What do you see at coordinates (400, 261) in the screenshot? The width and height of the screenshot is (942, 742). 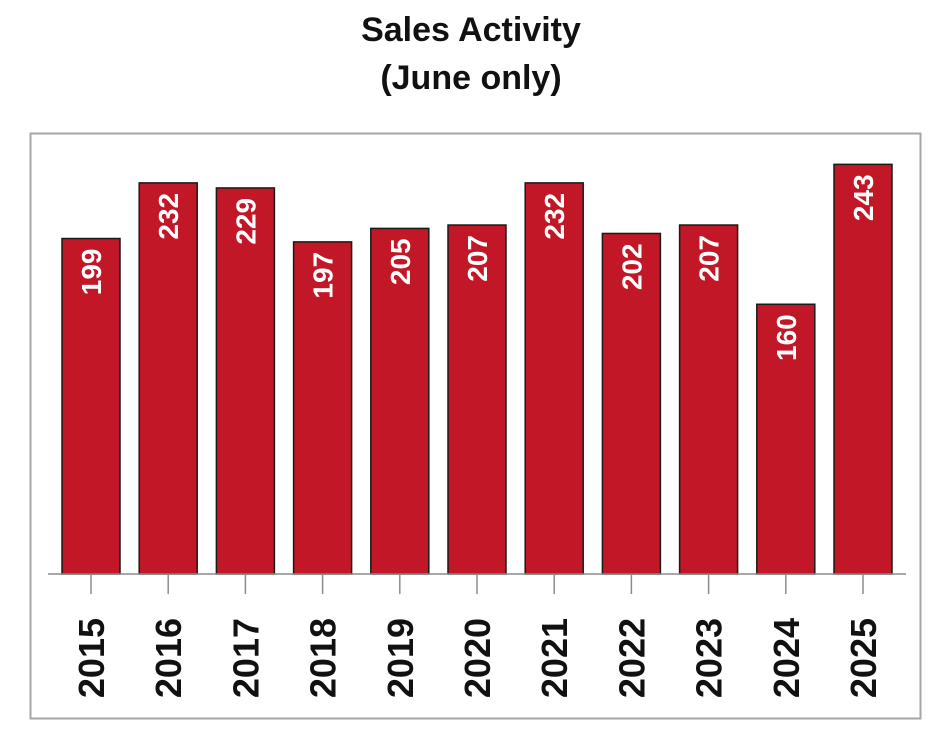 I see `data-label-2019: 205` at bounding box center [400, 261].